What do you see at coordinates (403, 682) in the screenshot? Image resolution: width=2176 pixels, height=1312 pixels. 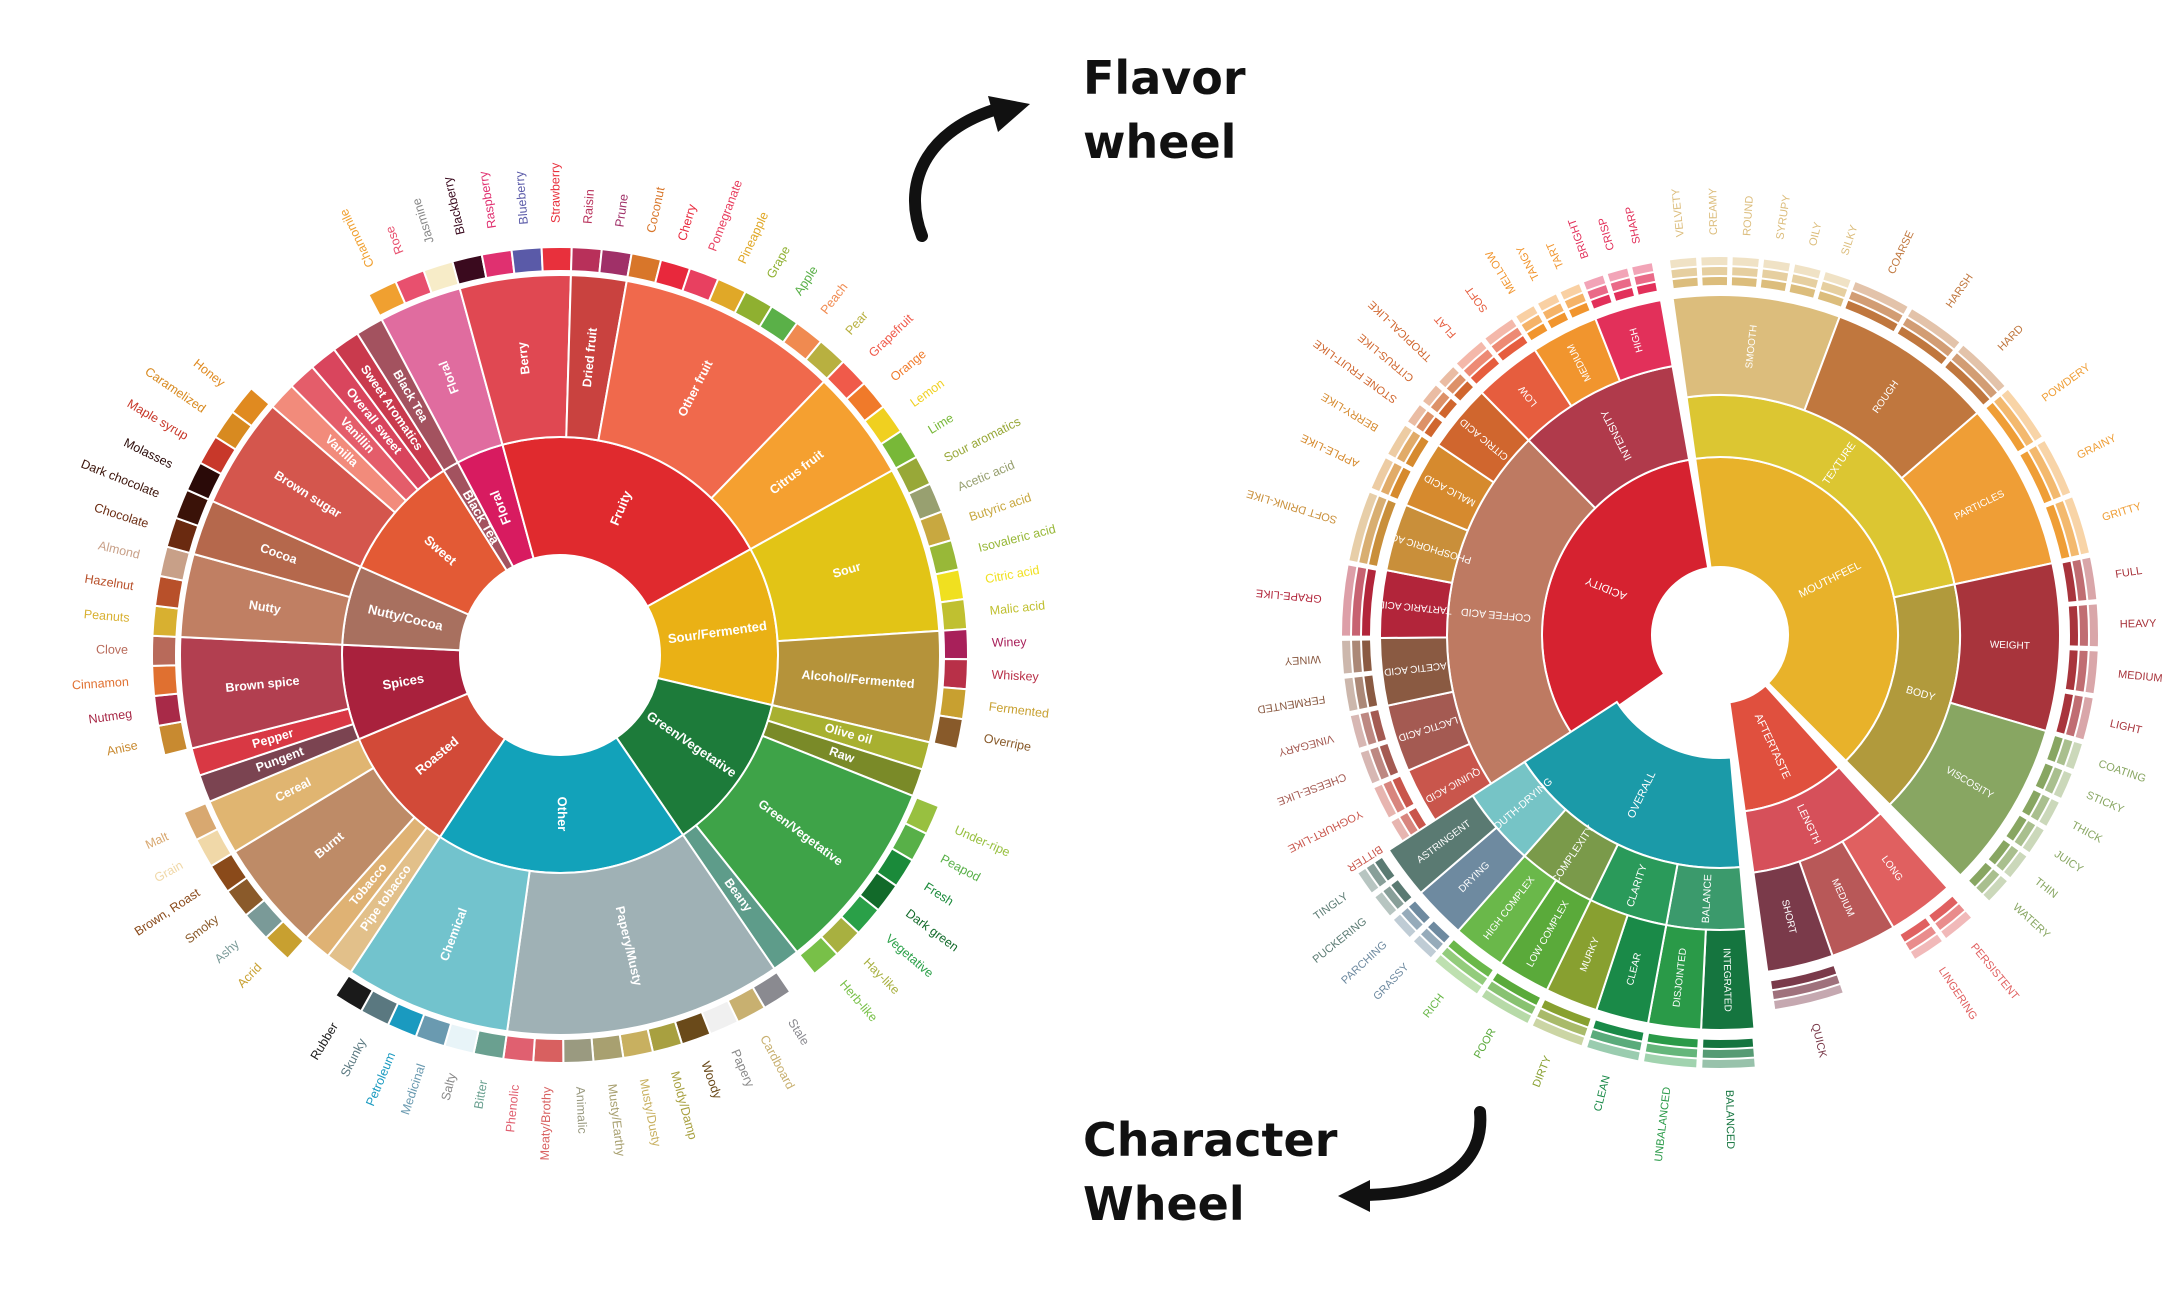 I see `flavor-group-label: Spices` at bounding box center [403, 682].